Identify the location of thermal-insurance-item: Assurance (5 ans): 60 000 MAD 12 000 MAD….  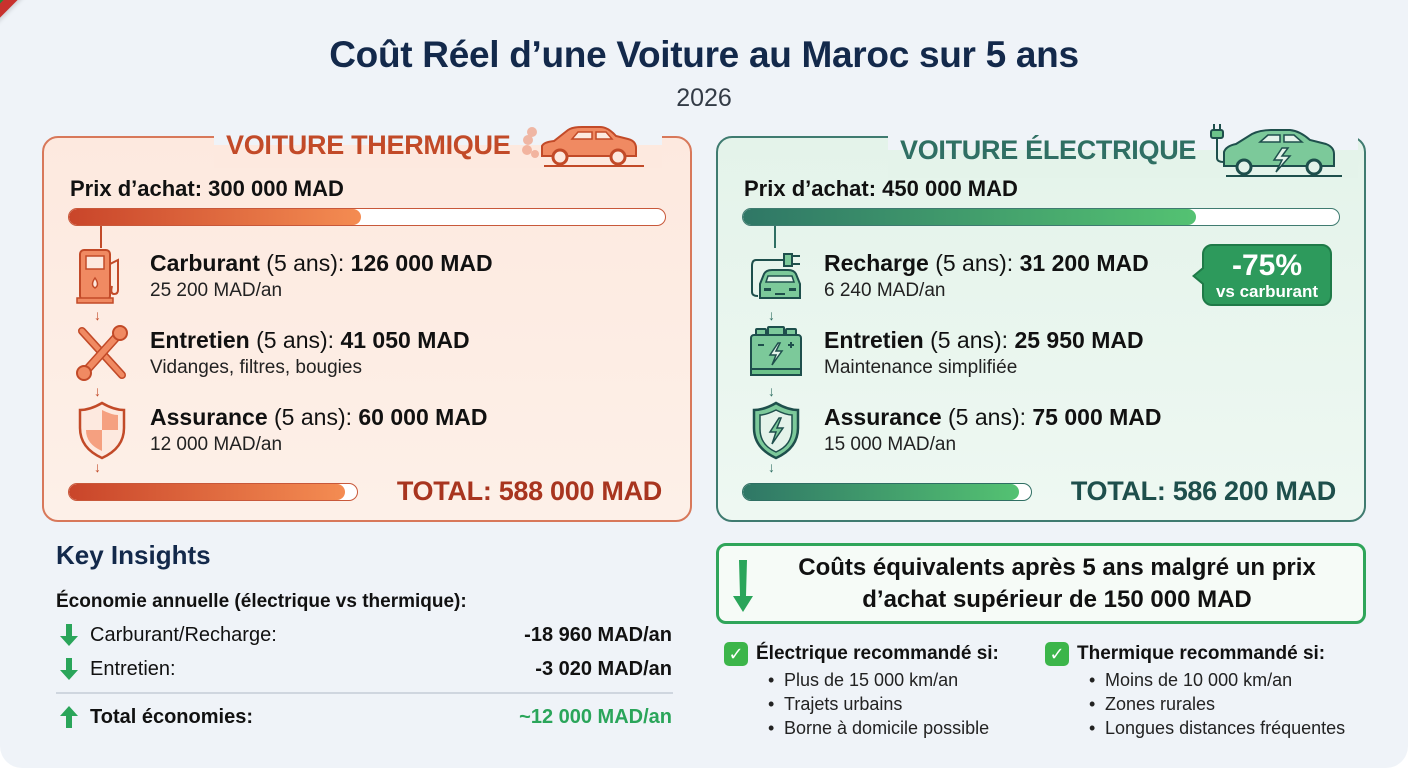
(334, 432).